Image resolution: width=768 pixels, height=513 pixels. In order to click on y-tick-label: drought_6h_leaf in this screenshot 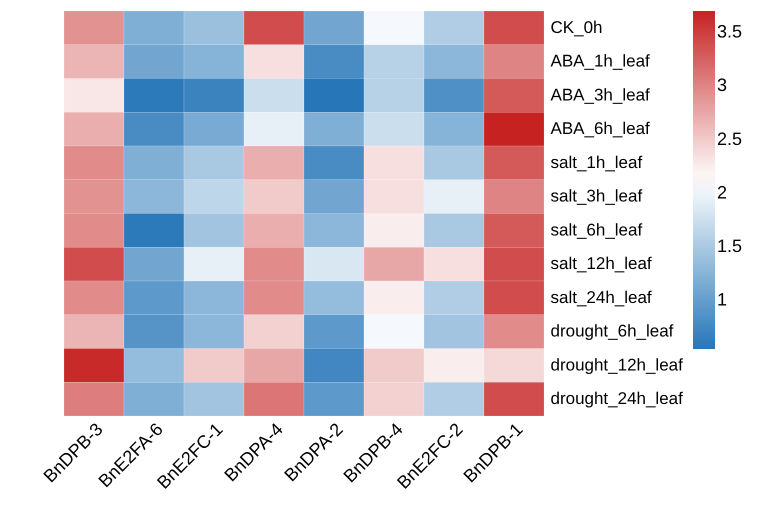, I will do `click(612, 331)`.